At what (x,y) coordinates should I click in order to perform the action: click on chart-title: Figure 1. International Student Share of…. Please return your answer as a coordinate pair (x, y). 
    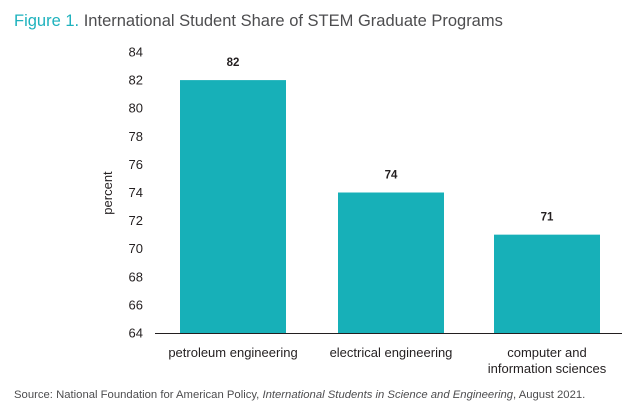
    Looking at the image, I should click on (258, 21).